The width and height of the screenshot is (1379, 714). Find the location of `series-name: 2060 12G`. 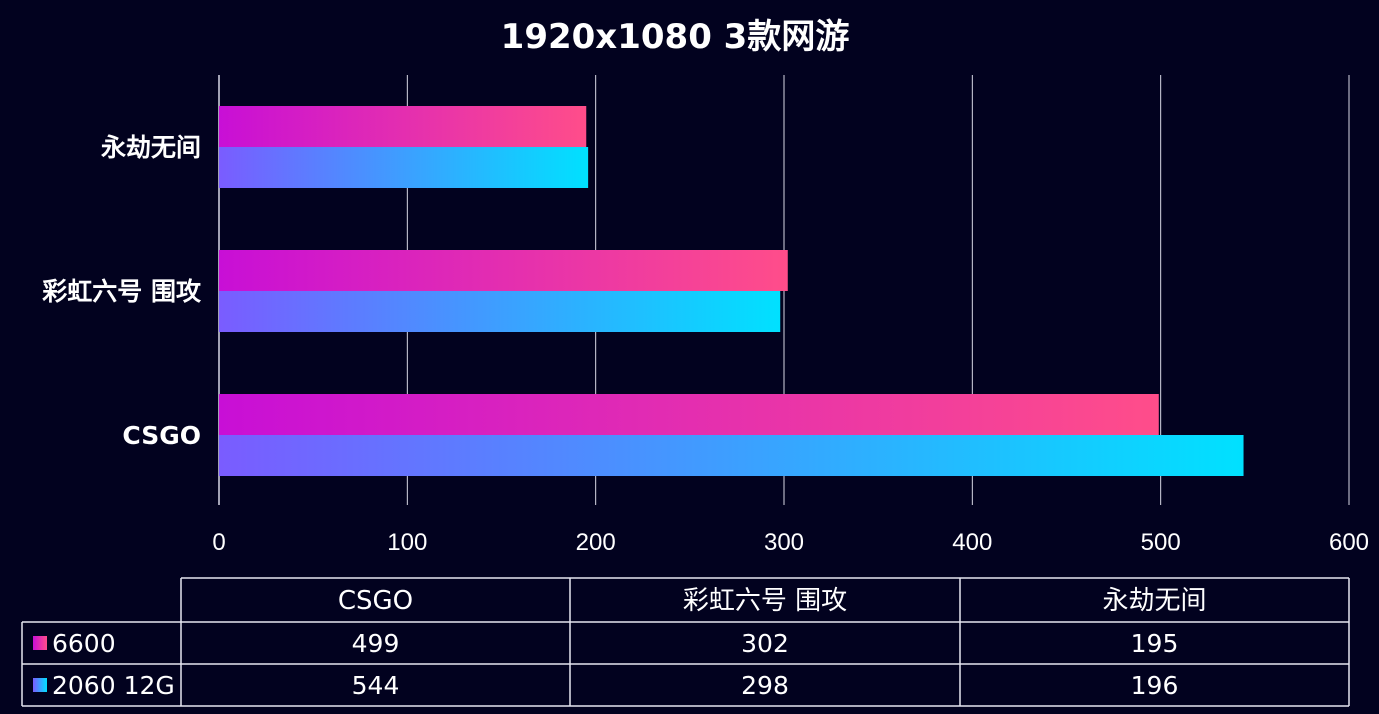

series-name: 2060 12G is located at coordinates (113, 685).